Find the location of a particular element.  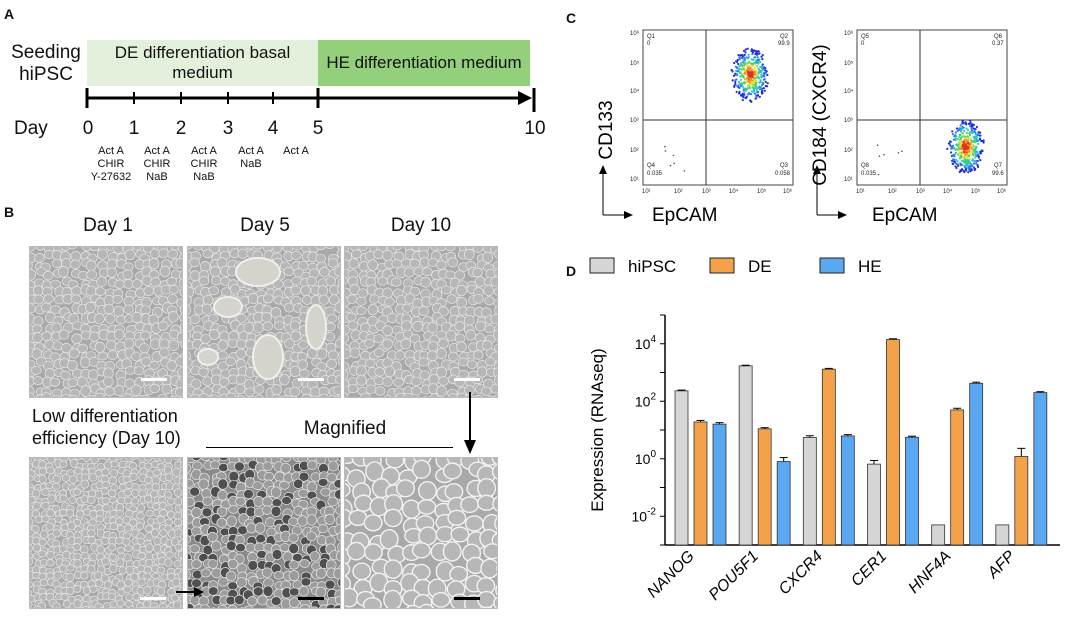

treatment-note-2: Act A CHIR NaB is located at coordinates (204, 164).